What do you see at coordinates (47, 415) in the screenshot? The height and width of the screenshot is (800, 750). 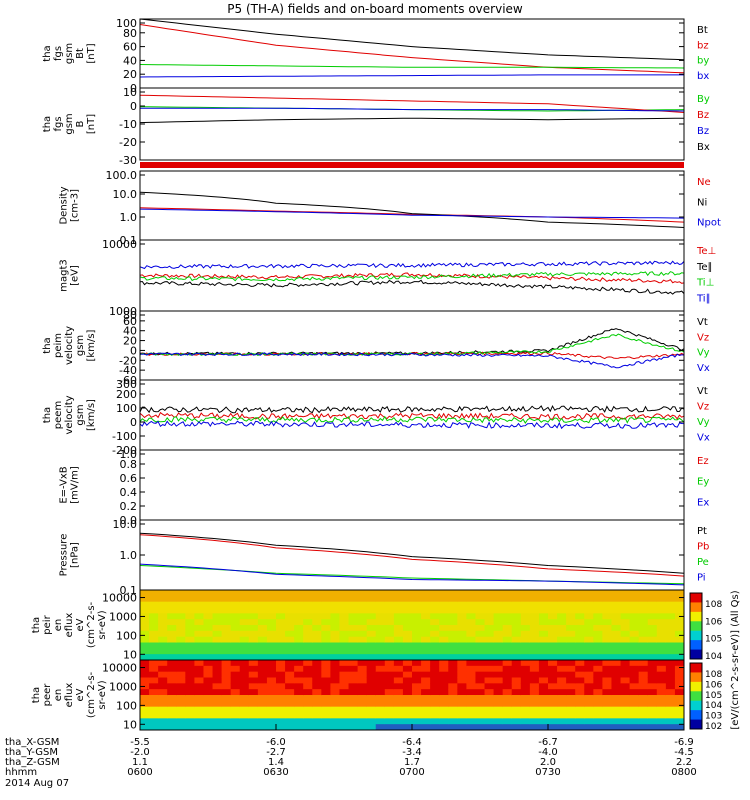 I see `y-axis-label: tha` at bounding box center [47, 415].